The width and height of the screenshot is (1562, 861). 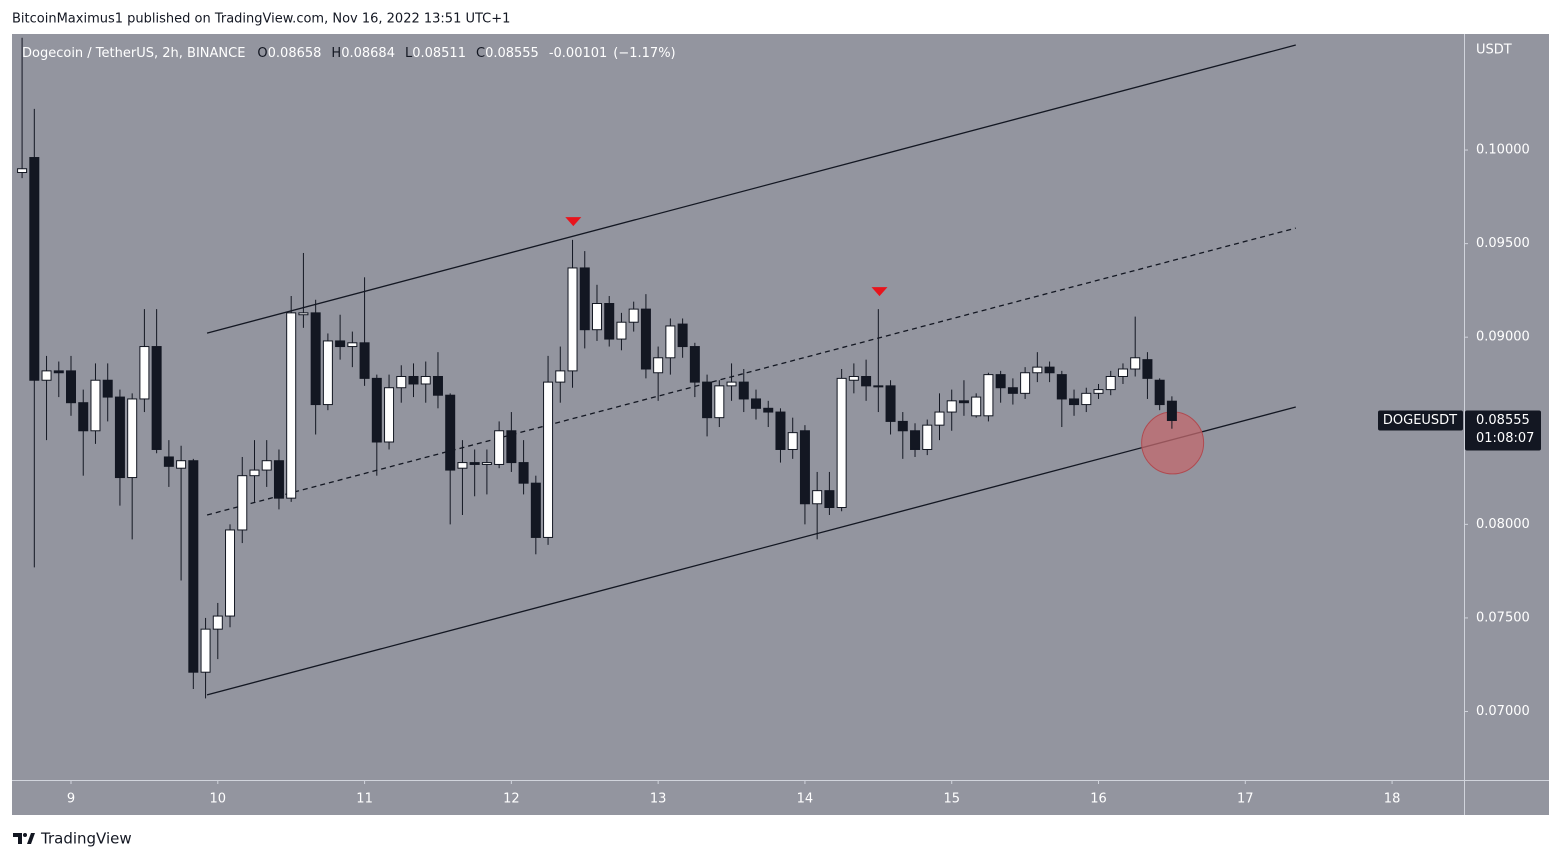 What do you see at coordinates (439, 53) in the screenshot?
I see `ohlc-value: 0.08511` at bounding box center [439, 53].